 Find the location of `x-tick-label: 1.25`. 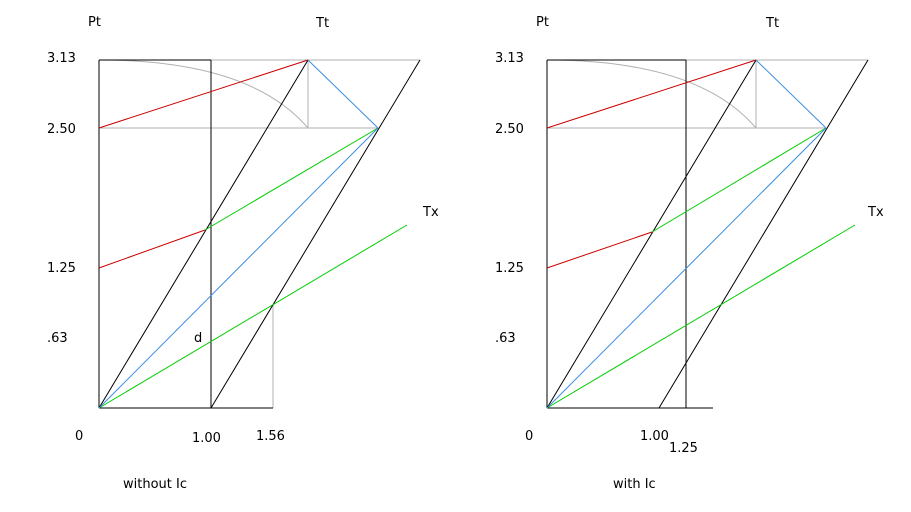

x-tick-label: 1.25 is located at coordinates (683, 448).